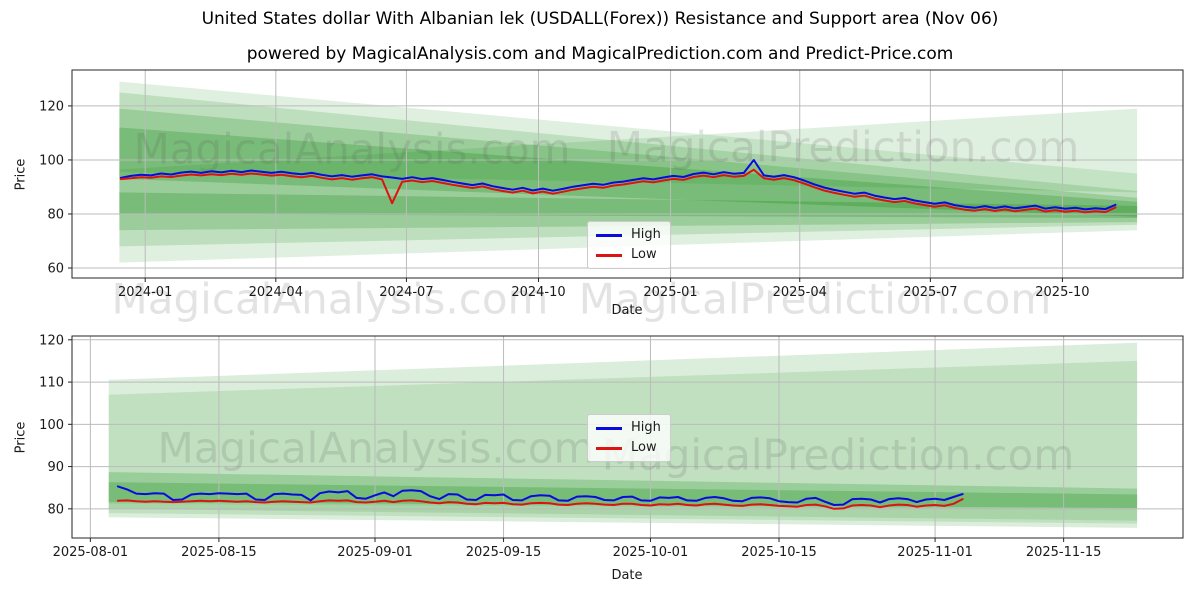 The width and height of the screenshot is (1200, 600). What do you see at coordinates (1064, 552) in the screenshot?
I see `x-tick-label: 2025-11-15` at bounding box center [1064, 552].